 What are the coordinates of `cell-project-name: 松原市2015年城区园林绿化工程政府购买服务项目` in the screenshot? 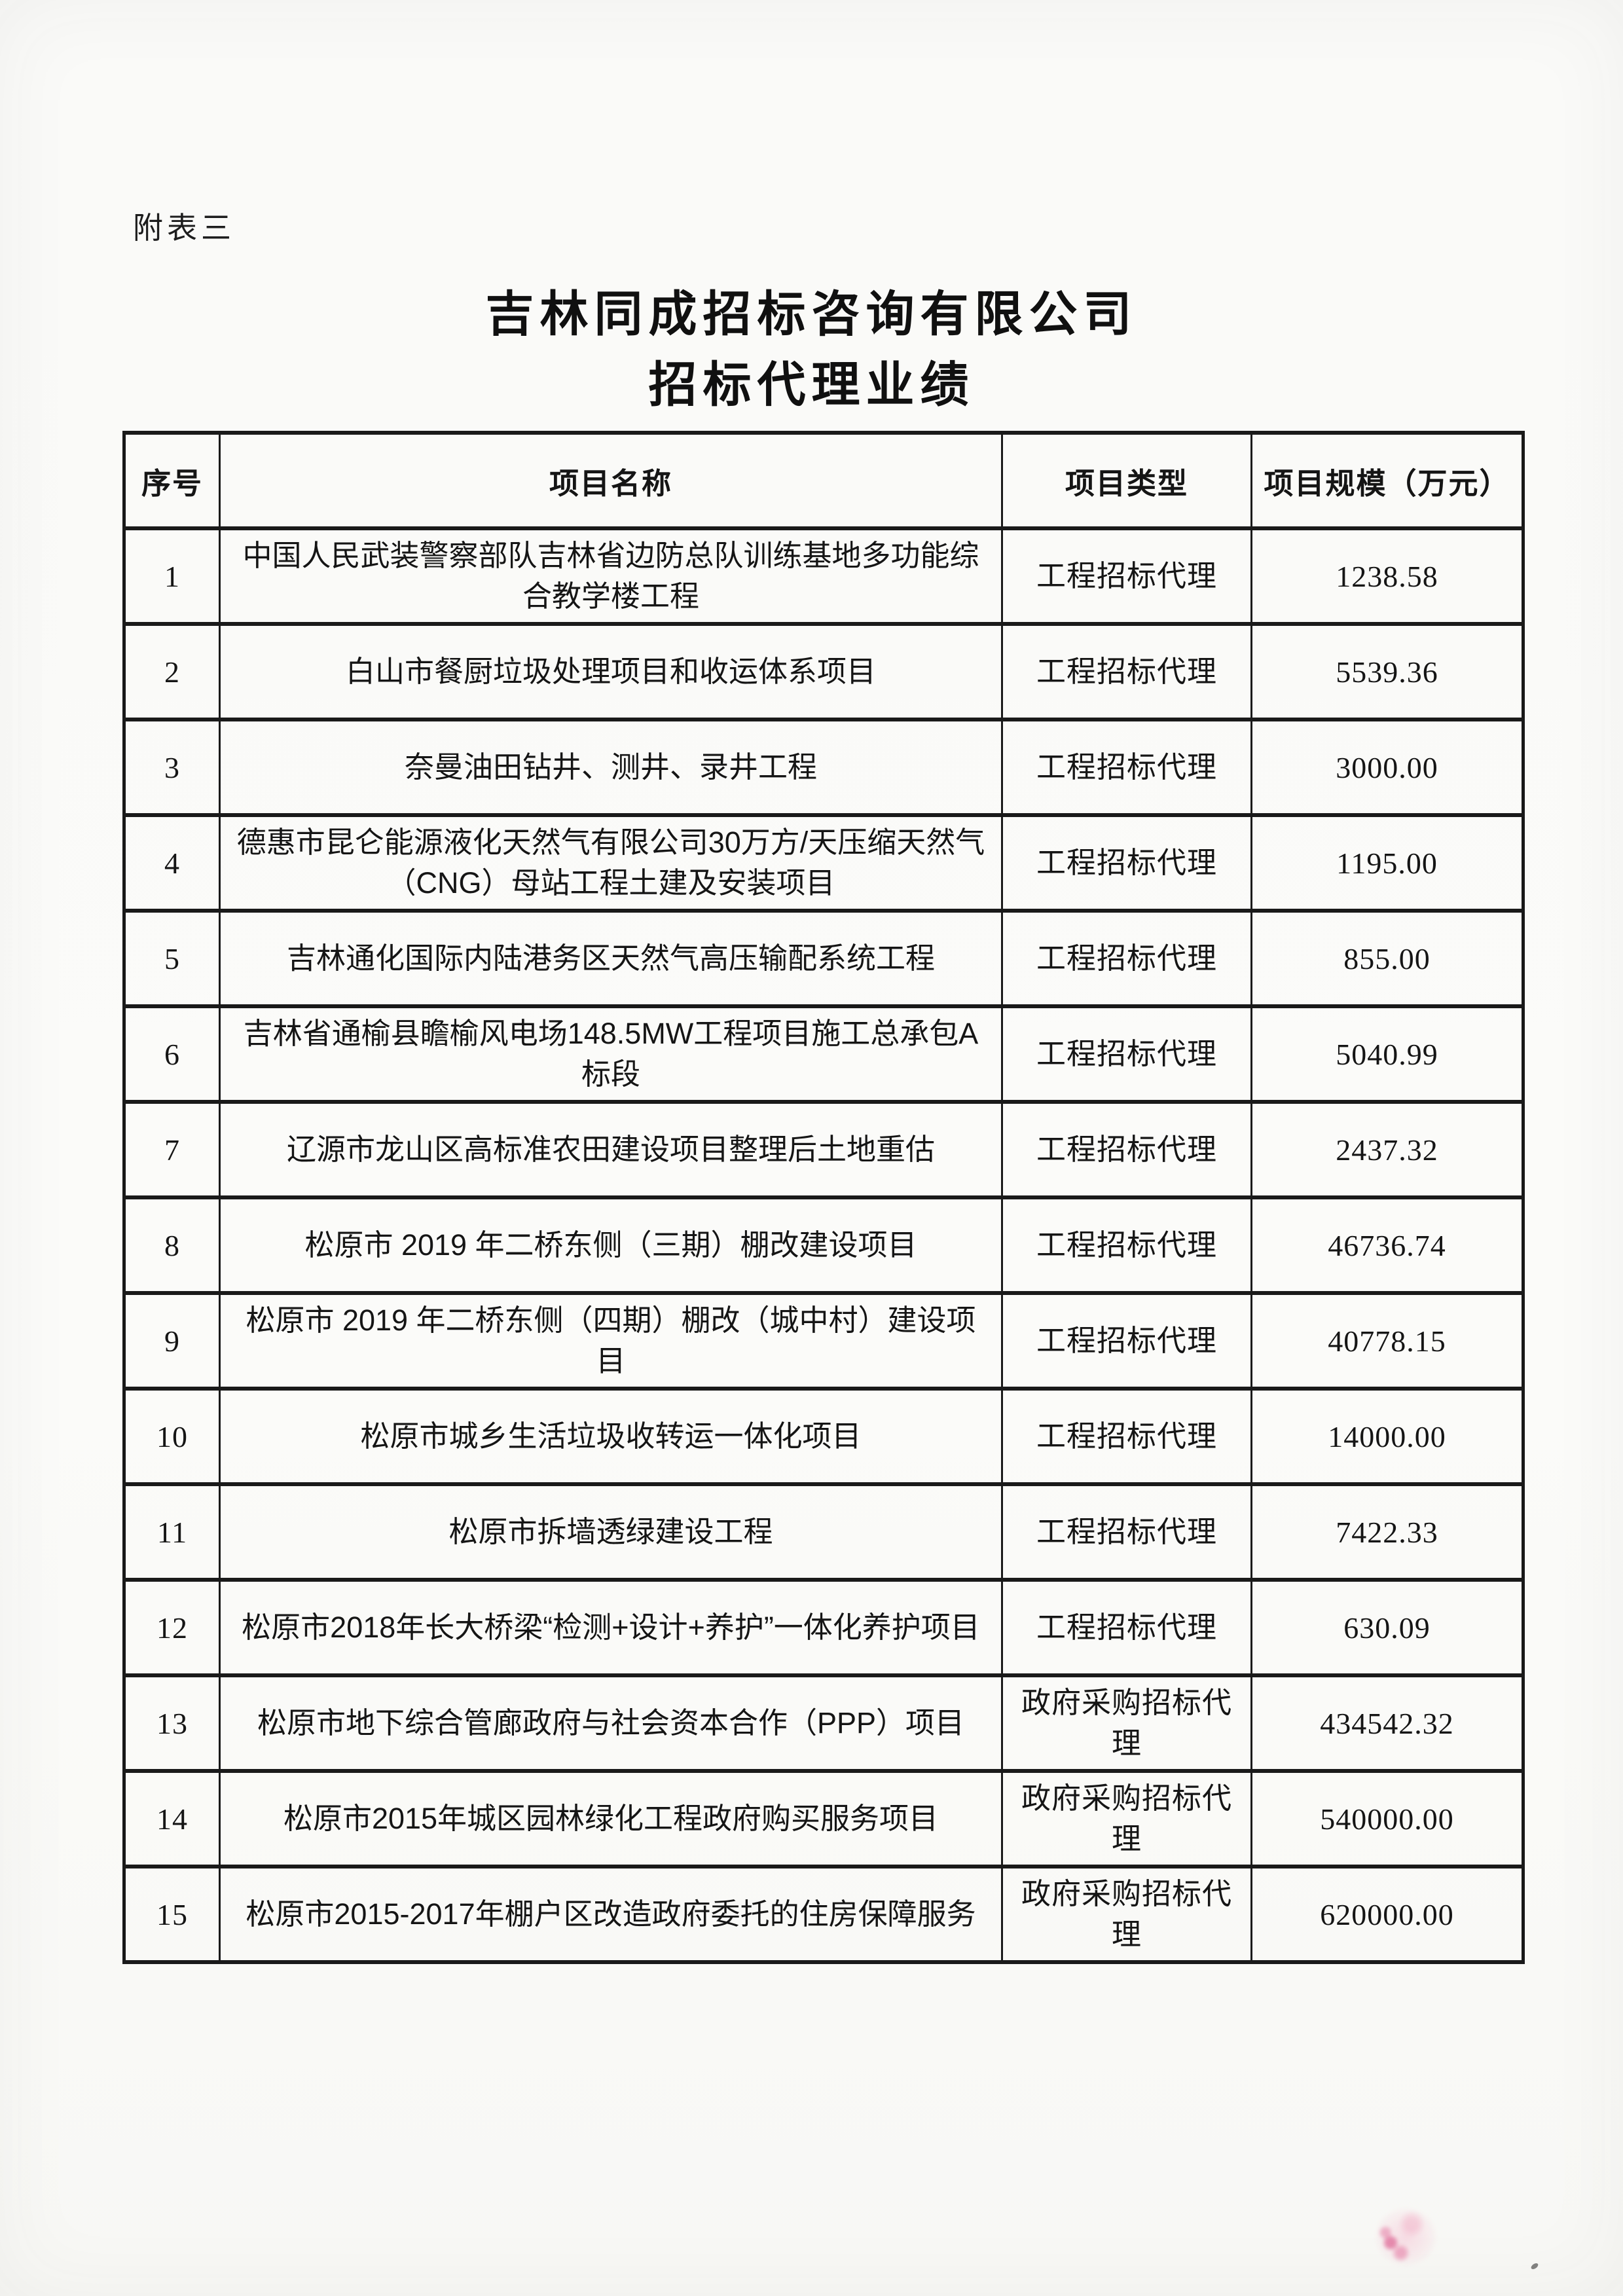 It's located at (611, 1818).